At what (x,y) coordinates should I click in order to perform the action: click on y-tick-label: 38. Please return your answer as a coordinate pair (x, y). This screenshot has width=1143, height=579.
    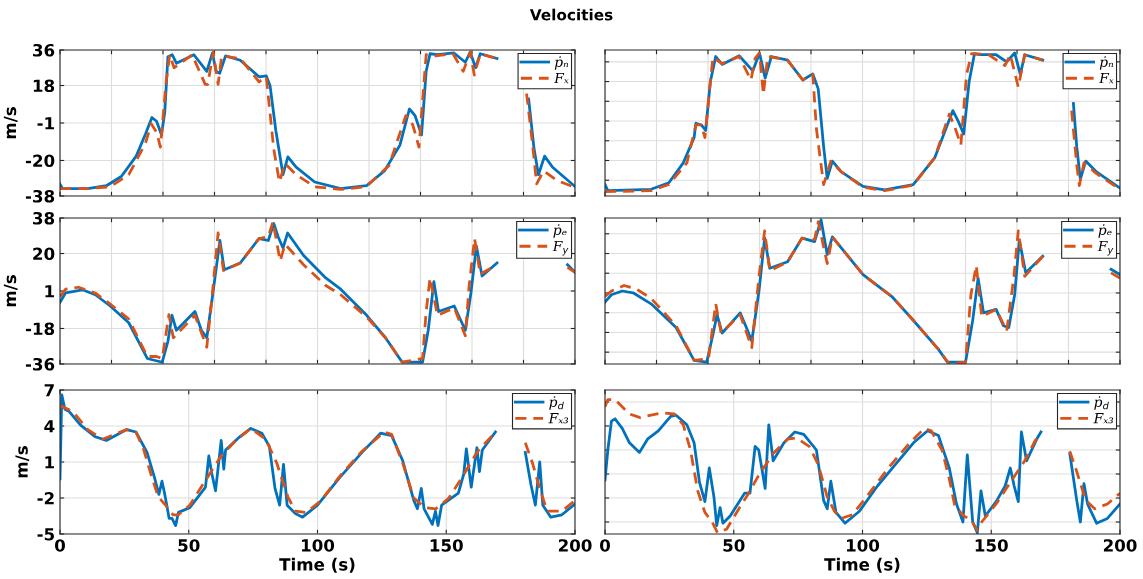
    Looking at the image, I should click on (44, 218).